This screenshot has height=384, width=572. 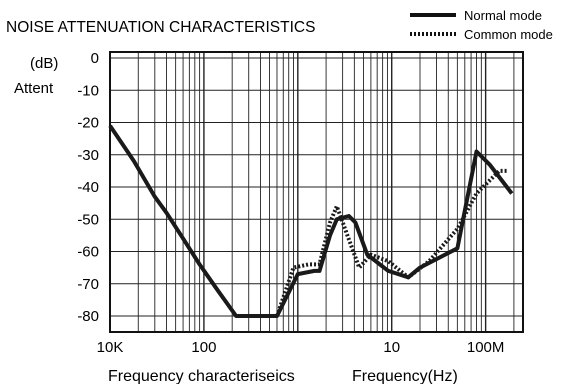 What do you see at coordinates (34, 88) in the screenshot?
I see `y-axis-label: Attent` at bounding box center [34, 88].